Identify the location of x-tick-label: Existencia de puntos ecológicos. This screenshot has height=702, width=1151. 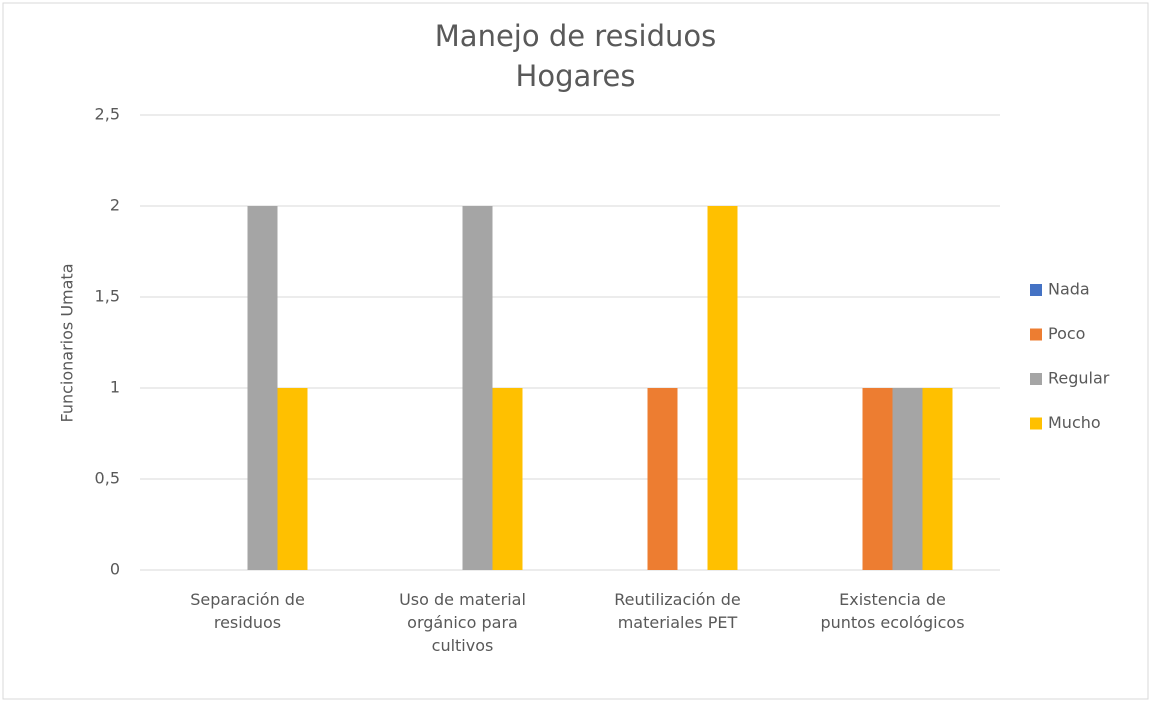
(892, 611).